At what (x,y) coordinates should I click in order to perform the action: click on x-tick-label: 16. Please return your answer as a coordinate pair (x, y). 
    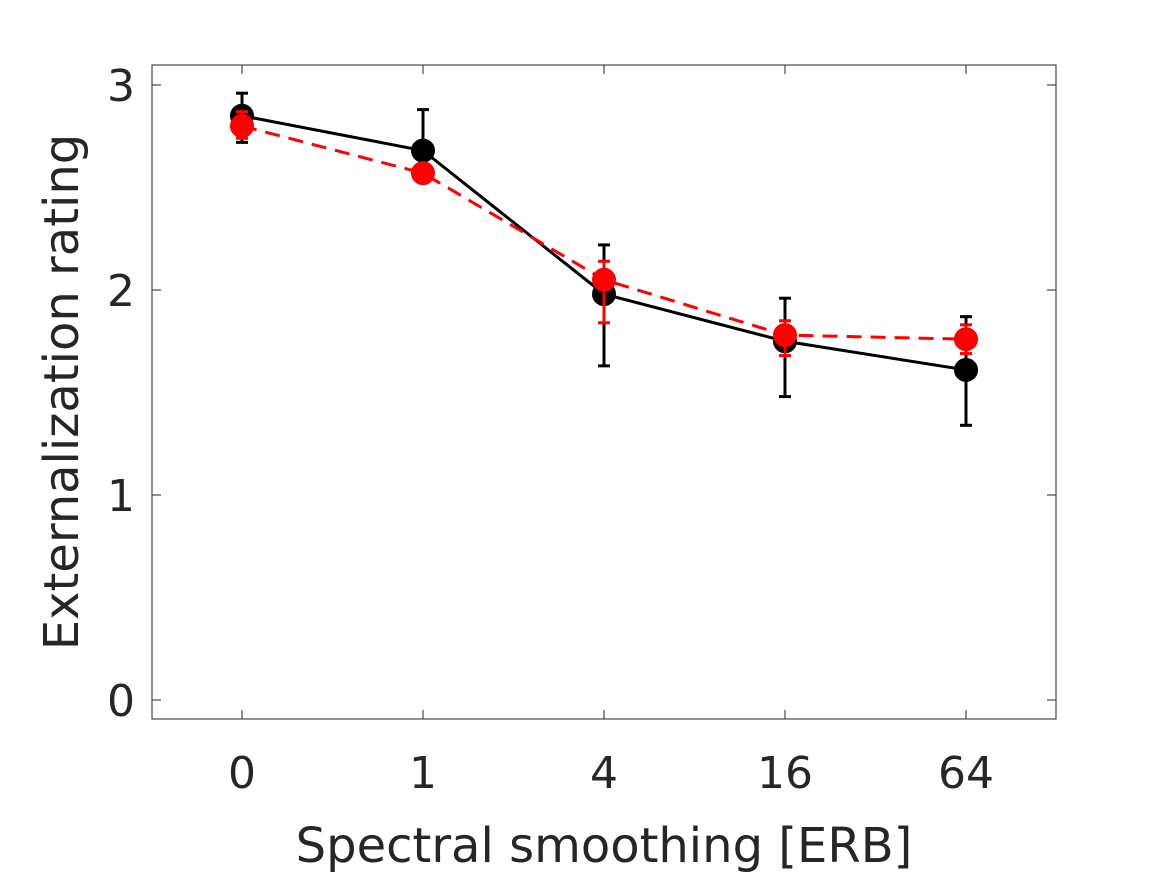
    Looking at the image, I should click on (785, 773).